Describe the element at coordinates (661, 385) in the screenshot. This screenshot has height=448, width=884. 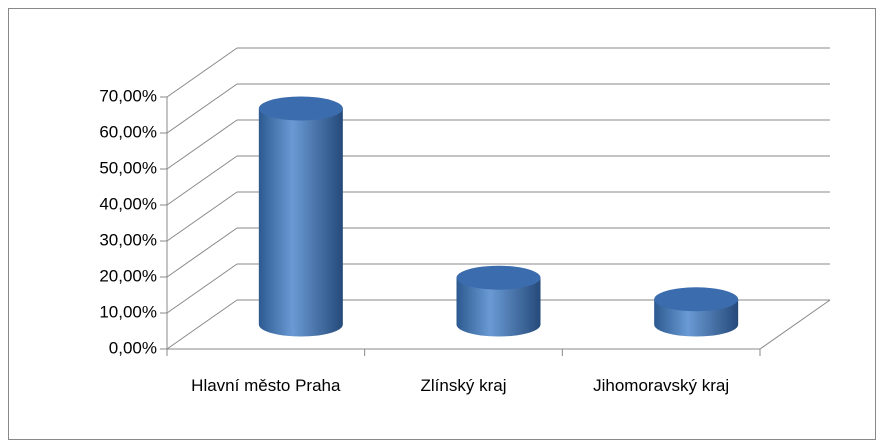
I see `x-tick-label: Jihomoravský kraj` at that location.